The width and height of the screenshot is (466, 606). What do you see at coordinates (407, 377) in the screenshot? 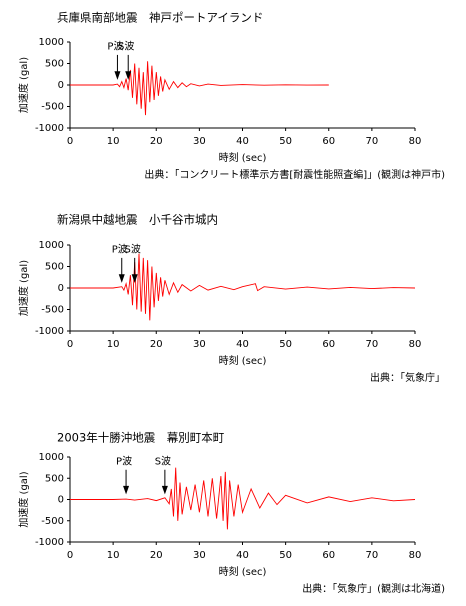
I see `source-note: 出典：「気象庁」` at bounding box center [407, 377].